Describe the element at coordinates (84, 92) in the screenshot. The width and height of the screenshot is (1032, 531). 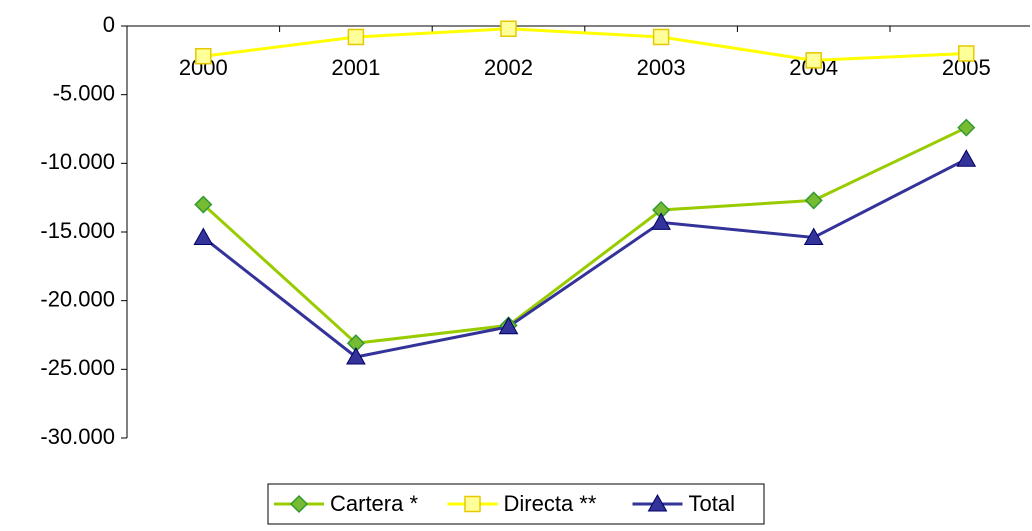
I see `y-tick-label: -5.000` at that location.